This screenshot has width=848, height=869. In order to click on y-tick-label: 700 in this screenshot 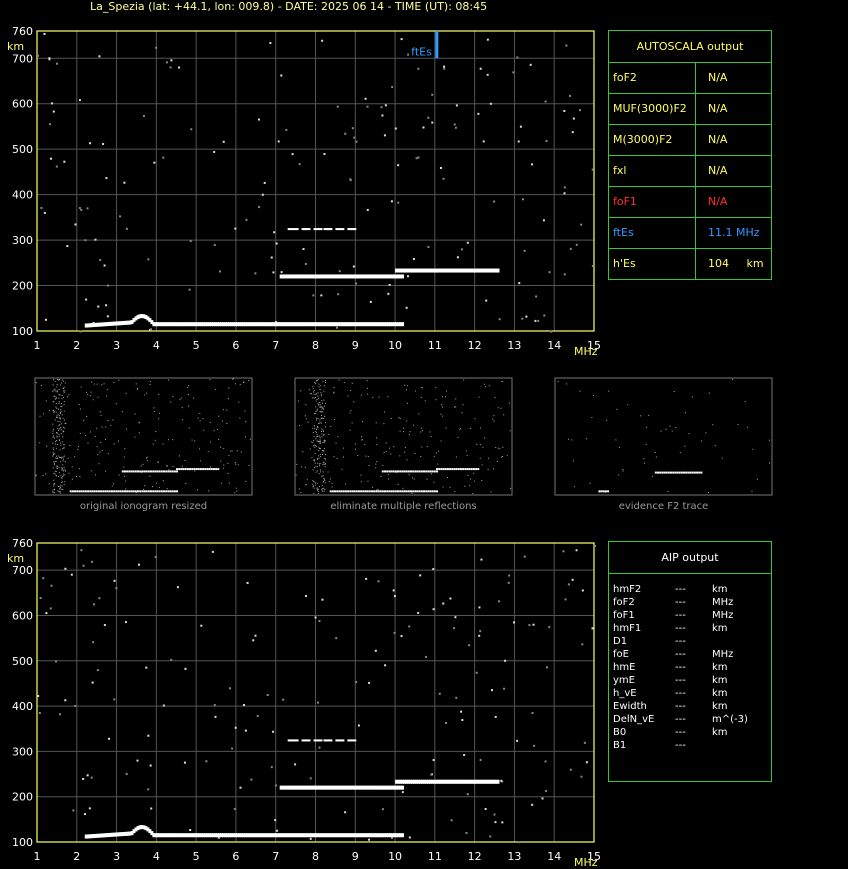, I will do `click(22, 58)`.